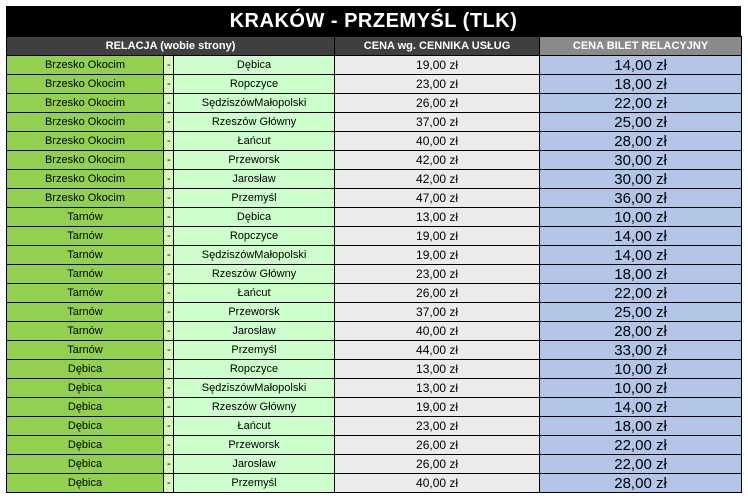 The image size is (748, 502). Describe the element at coordinates (437, 46) in the screenshot. I see `service-price-header: CENA wg. CENNIKA USŁUG` at that location.